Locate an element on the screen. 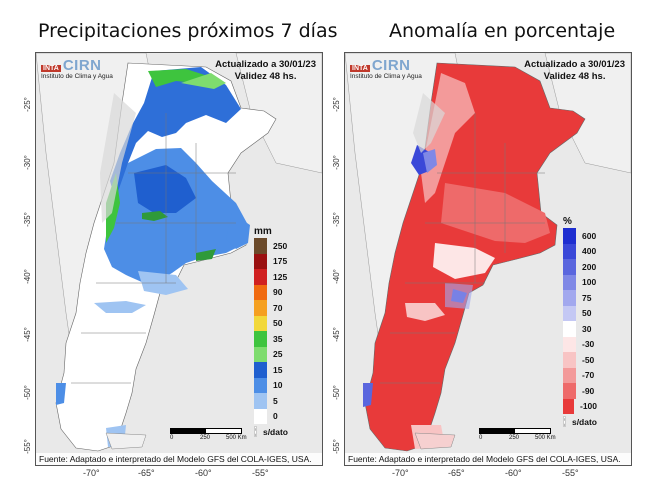 This screenshot has width=659, height=497. legend-label: 35 is located at coordinates (278, 338).